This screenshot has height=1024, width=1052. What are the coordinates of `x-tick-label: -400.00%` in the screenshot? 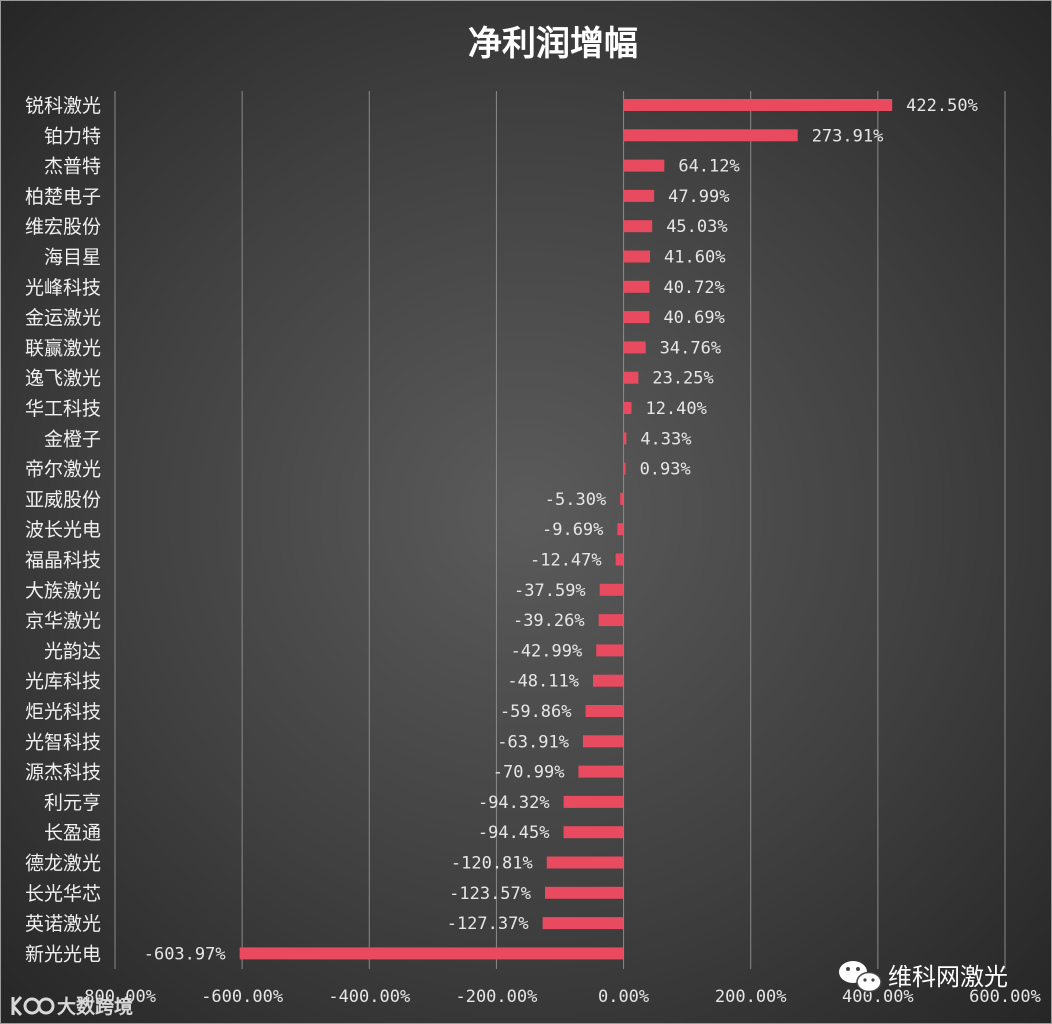 It's located at (369, 997).